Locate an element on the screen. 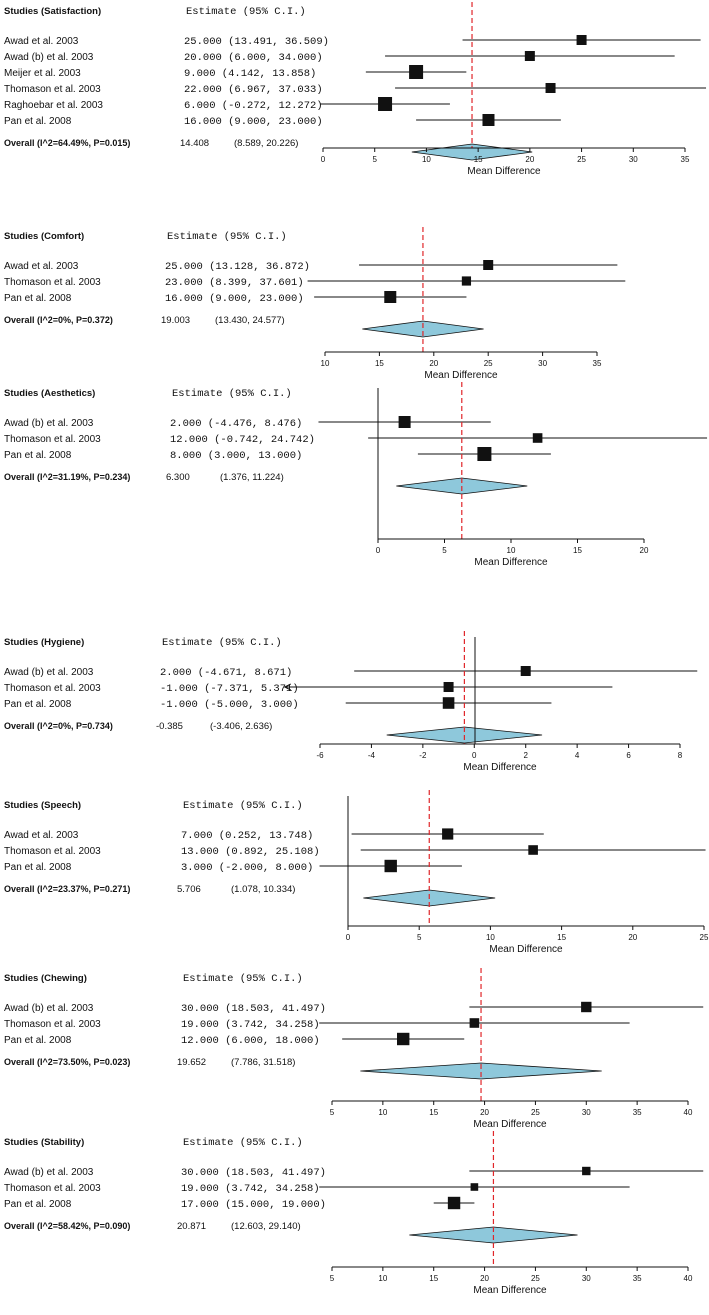 The height and width of the screenshot is (1315, 709). study-estimate-ci: -1.000 (-5.000, 3.000) is located at coordinates (229, 705).